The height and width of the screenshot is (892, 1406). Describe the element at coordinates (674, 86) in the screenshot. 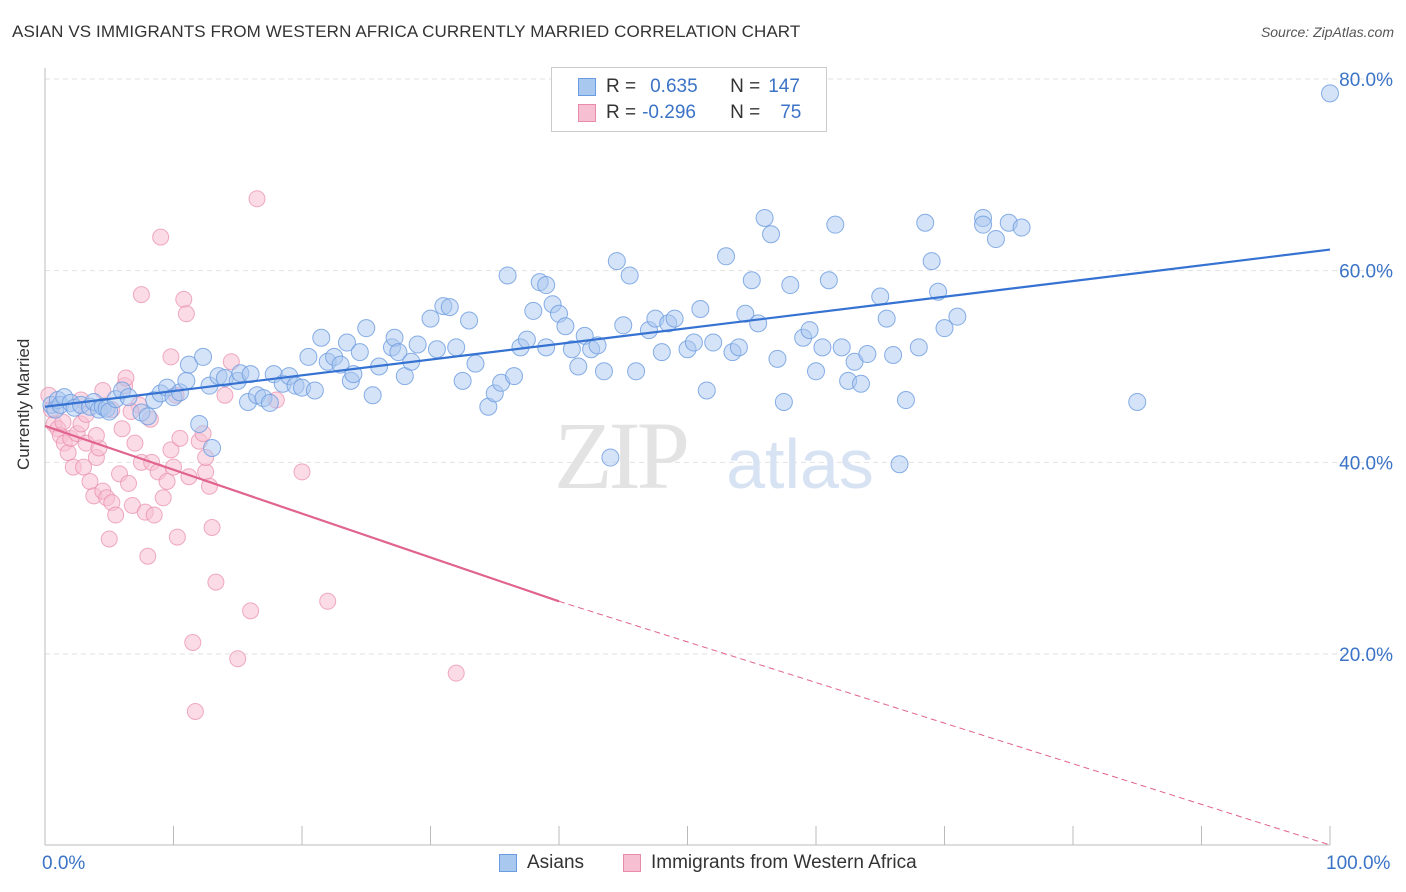

I see `r-value: 0.635` at that location.